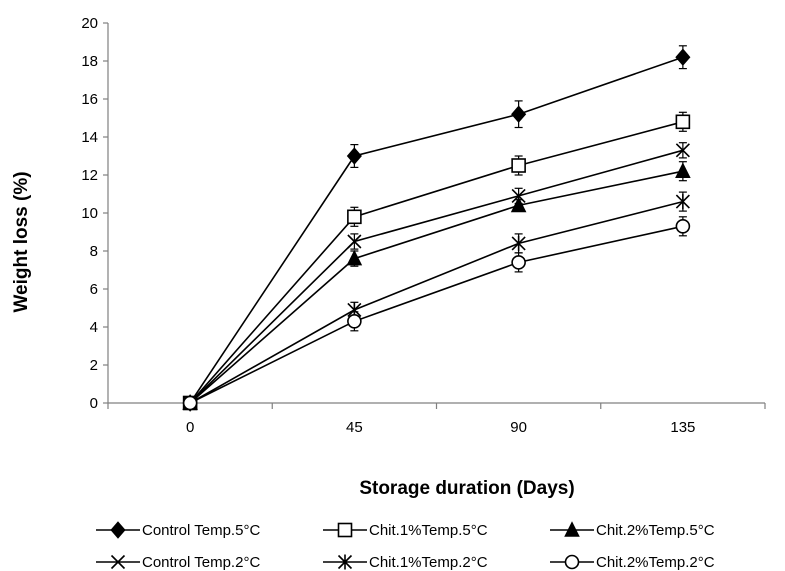  What do you see at coordinates (89, 175) in the screenshot?
I see `y-tick-label: 12` at bounding box center [89, 175].